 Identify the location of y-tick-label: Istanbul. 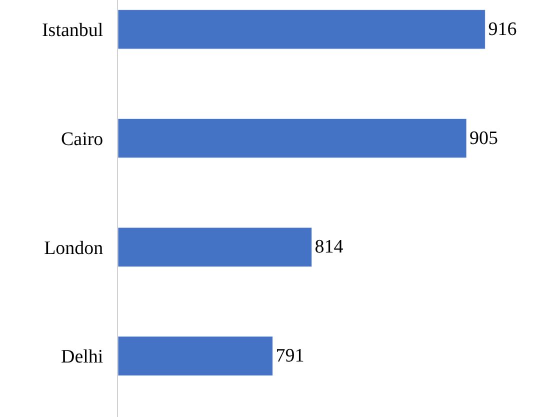
(73, 31).